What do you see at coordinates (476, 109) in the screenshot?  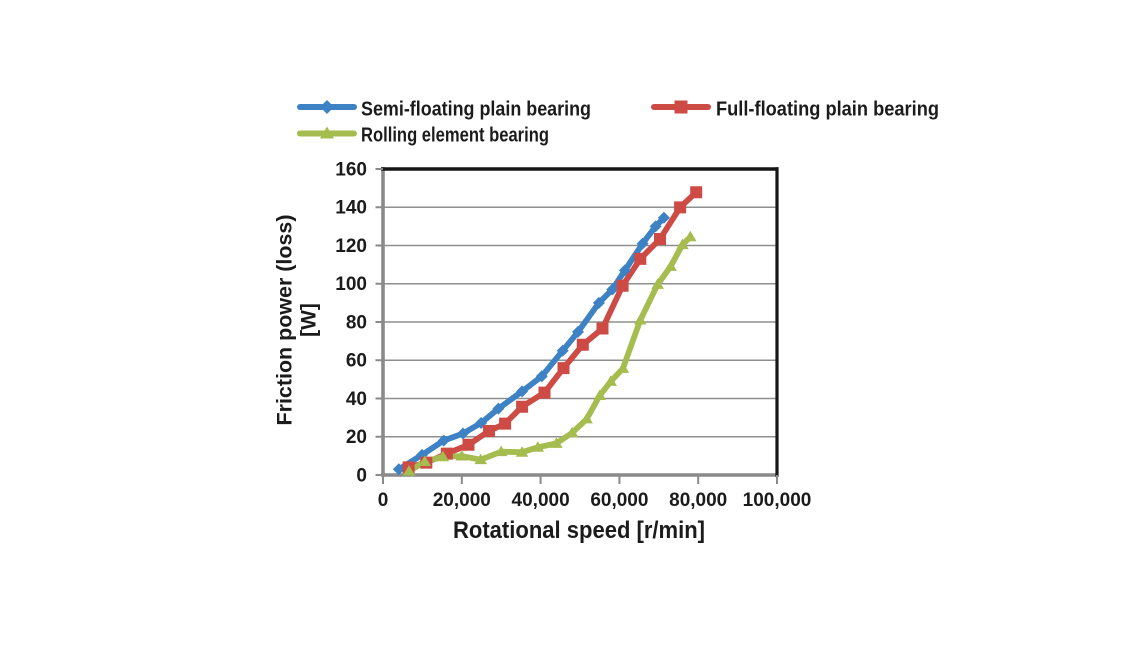 I see `svg-text: Semi-floating plain bearing` at bounding box center [476, 109].